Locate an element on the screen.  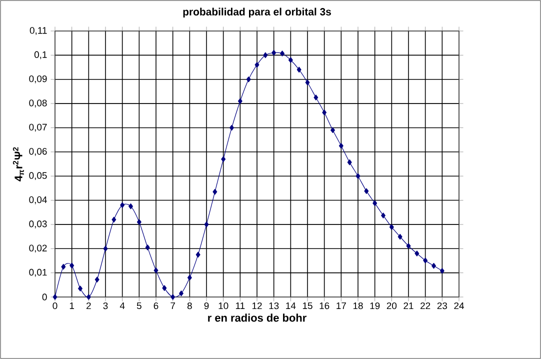
y-tick-label: 0,02 is located at coordinates (38, 248).